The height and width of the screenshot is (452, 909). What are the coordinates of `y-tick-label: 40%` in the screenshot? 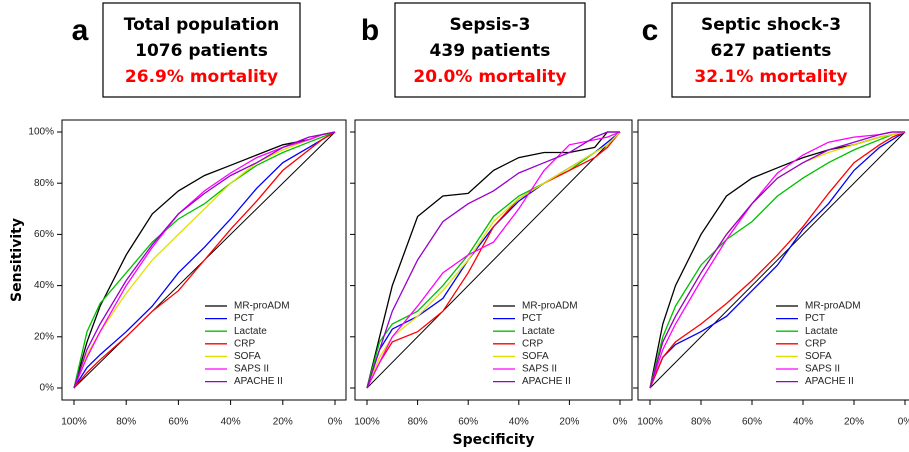 It's located at (44, 285).